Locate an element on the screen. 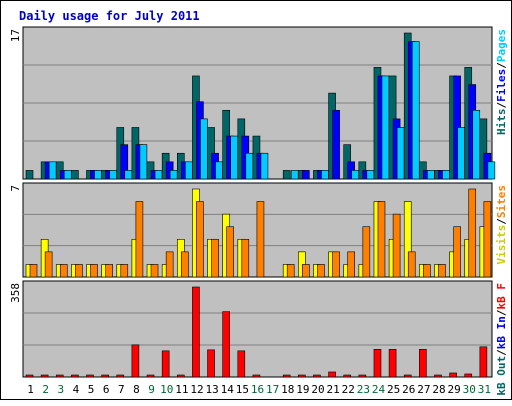 The height and width of the screenshot is (406, 512). x-tick-label-day-30: 30 is located at coordinates (469, 389).